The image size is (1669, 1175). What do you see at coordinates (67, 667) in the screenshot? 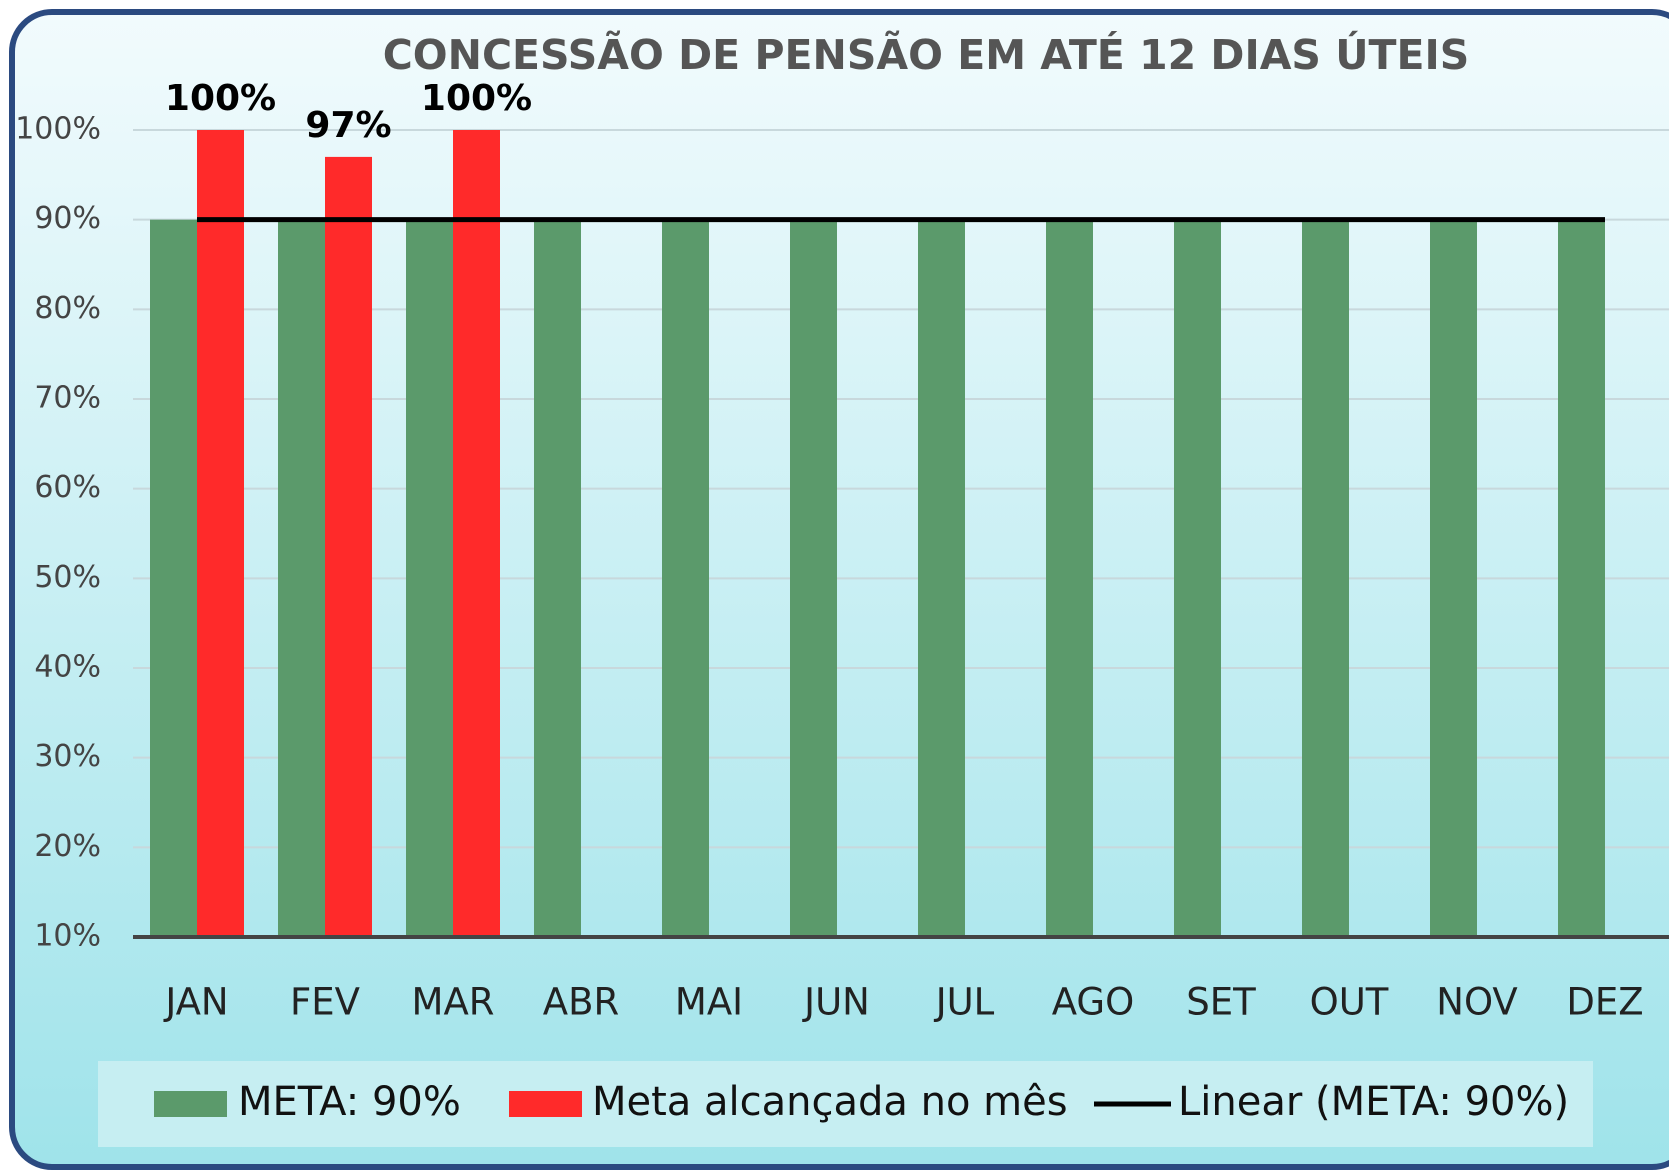
I see `y-tick-label: 40%` at bounding box center [67, 667].